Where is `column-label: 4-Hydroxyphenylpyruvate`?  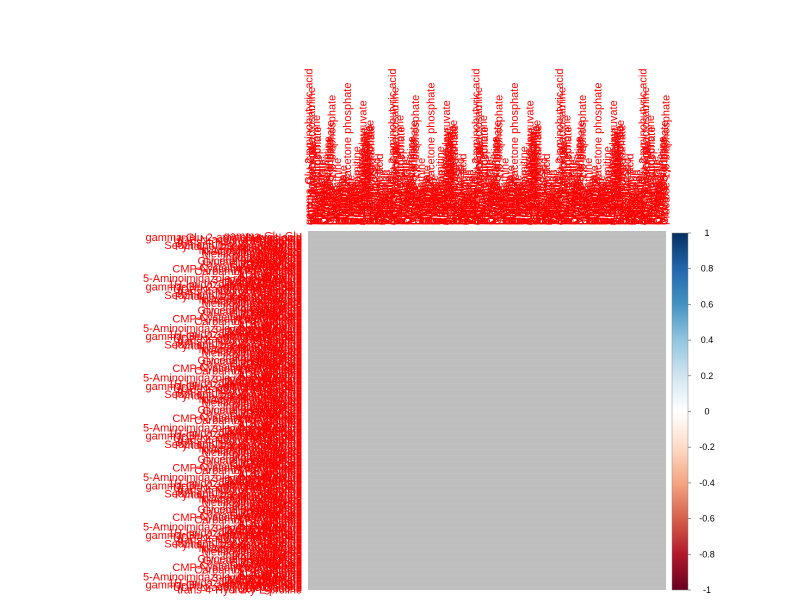
column-label: 4-Hydroxyphenylpyruvate is located at coordinates (614, 162).